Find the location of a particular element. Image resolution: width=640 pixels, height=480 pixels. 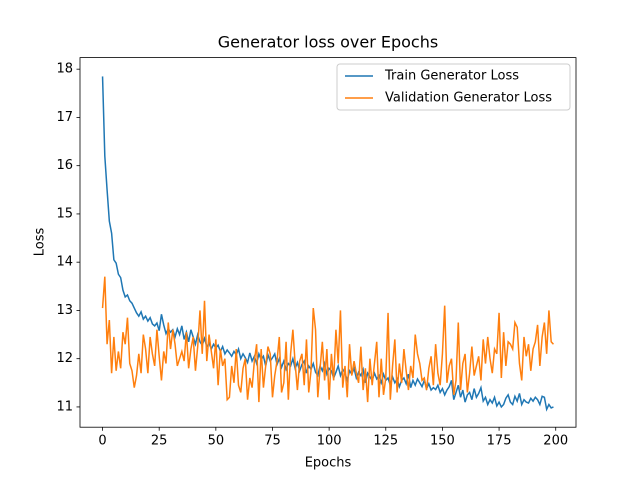

chart-title: Generator loss over Epochs is located at coordinates (328, 42).